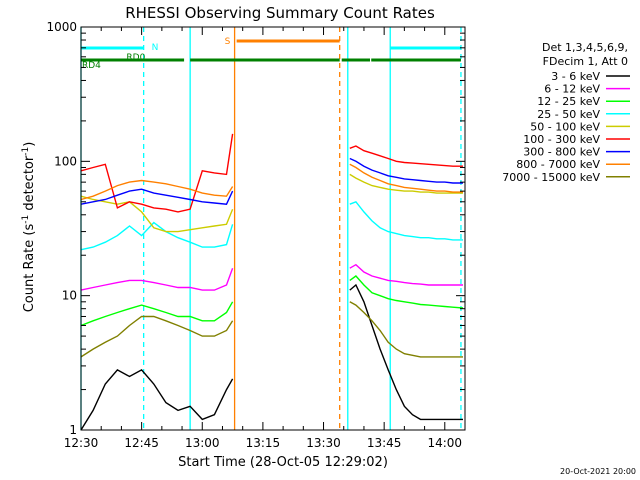 The height and width of the screenshot is (480, 640). Describe the element at coordinates (135, 58) in the screenshot. I see `flag-label: RD0` at that location.